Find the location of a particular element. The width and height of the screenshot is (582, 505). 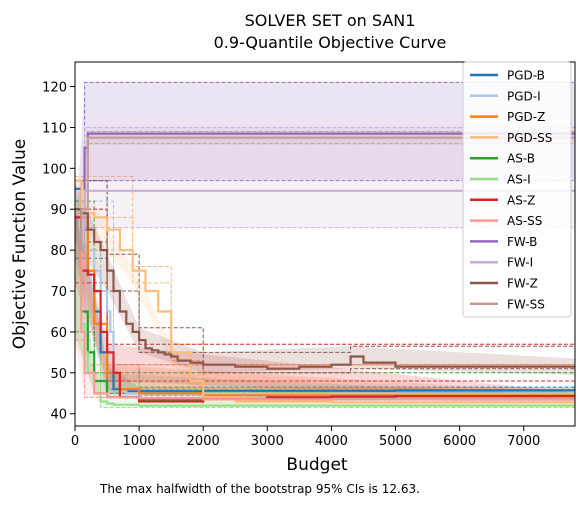

x-tick-label: 5000 is located at coordinates (395, 441).